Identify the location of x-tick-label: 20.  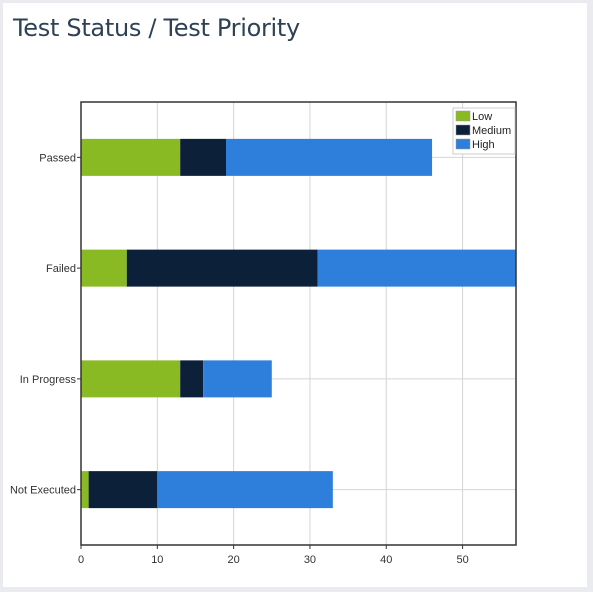
(234, 560).